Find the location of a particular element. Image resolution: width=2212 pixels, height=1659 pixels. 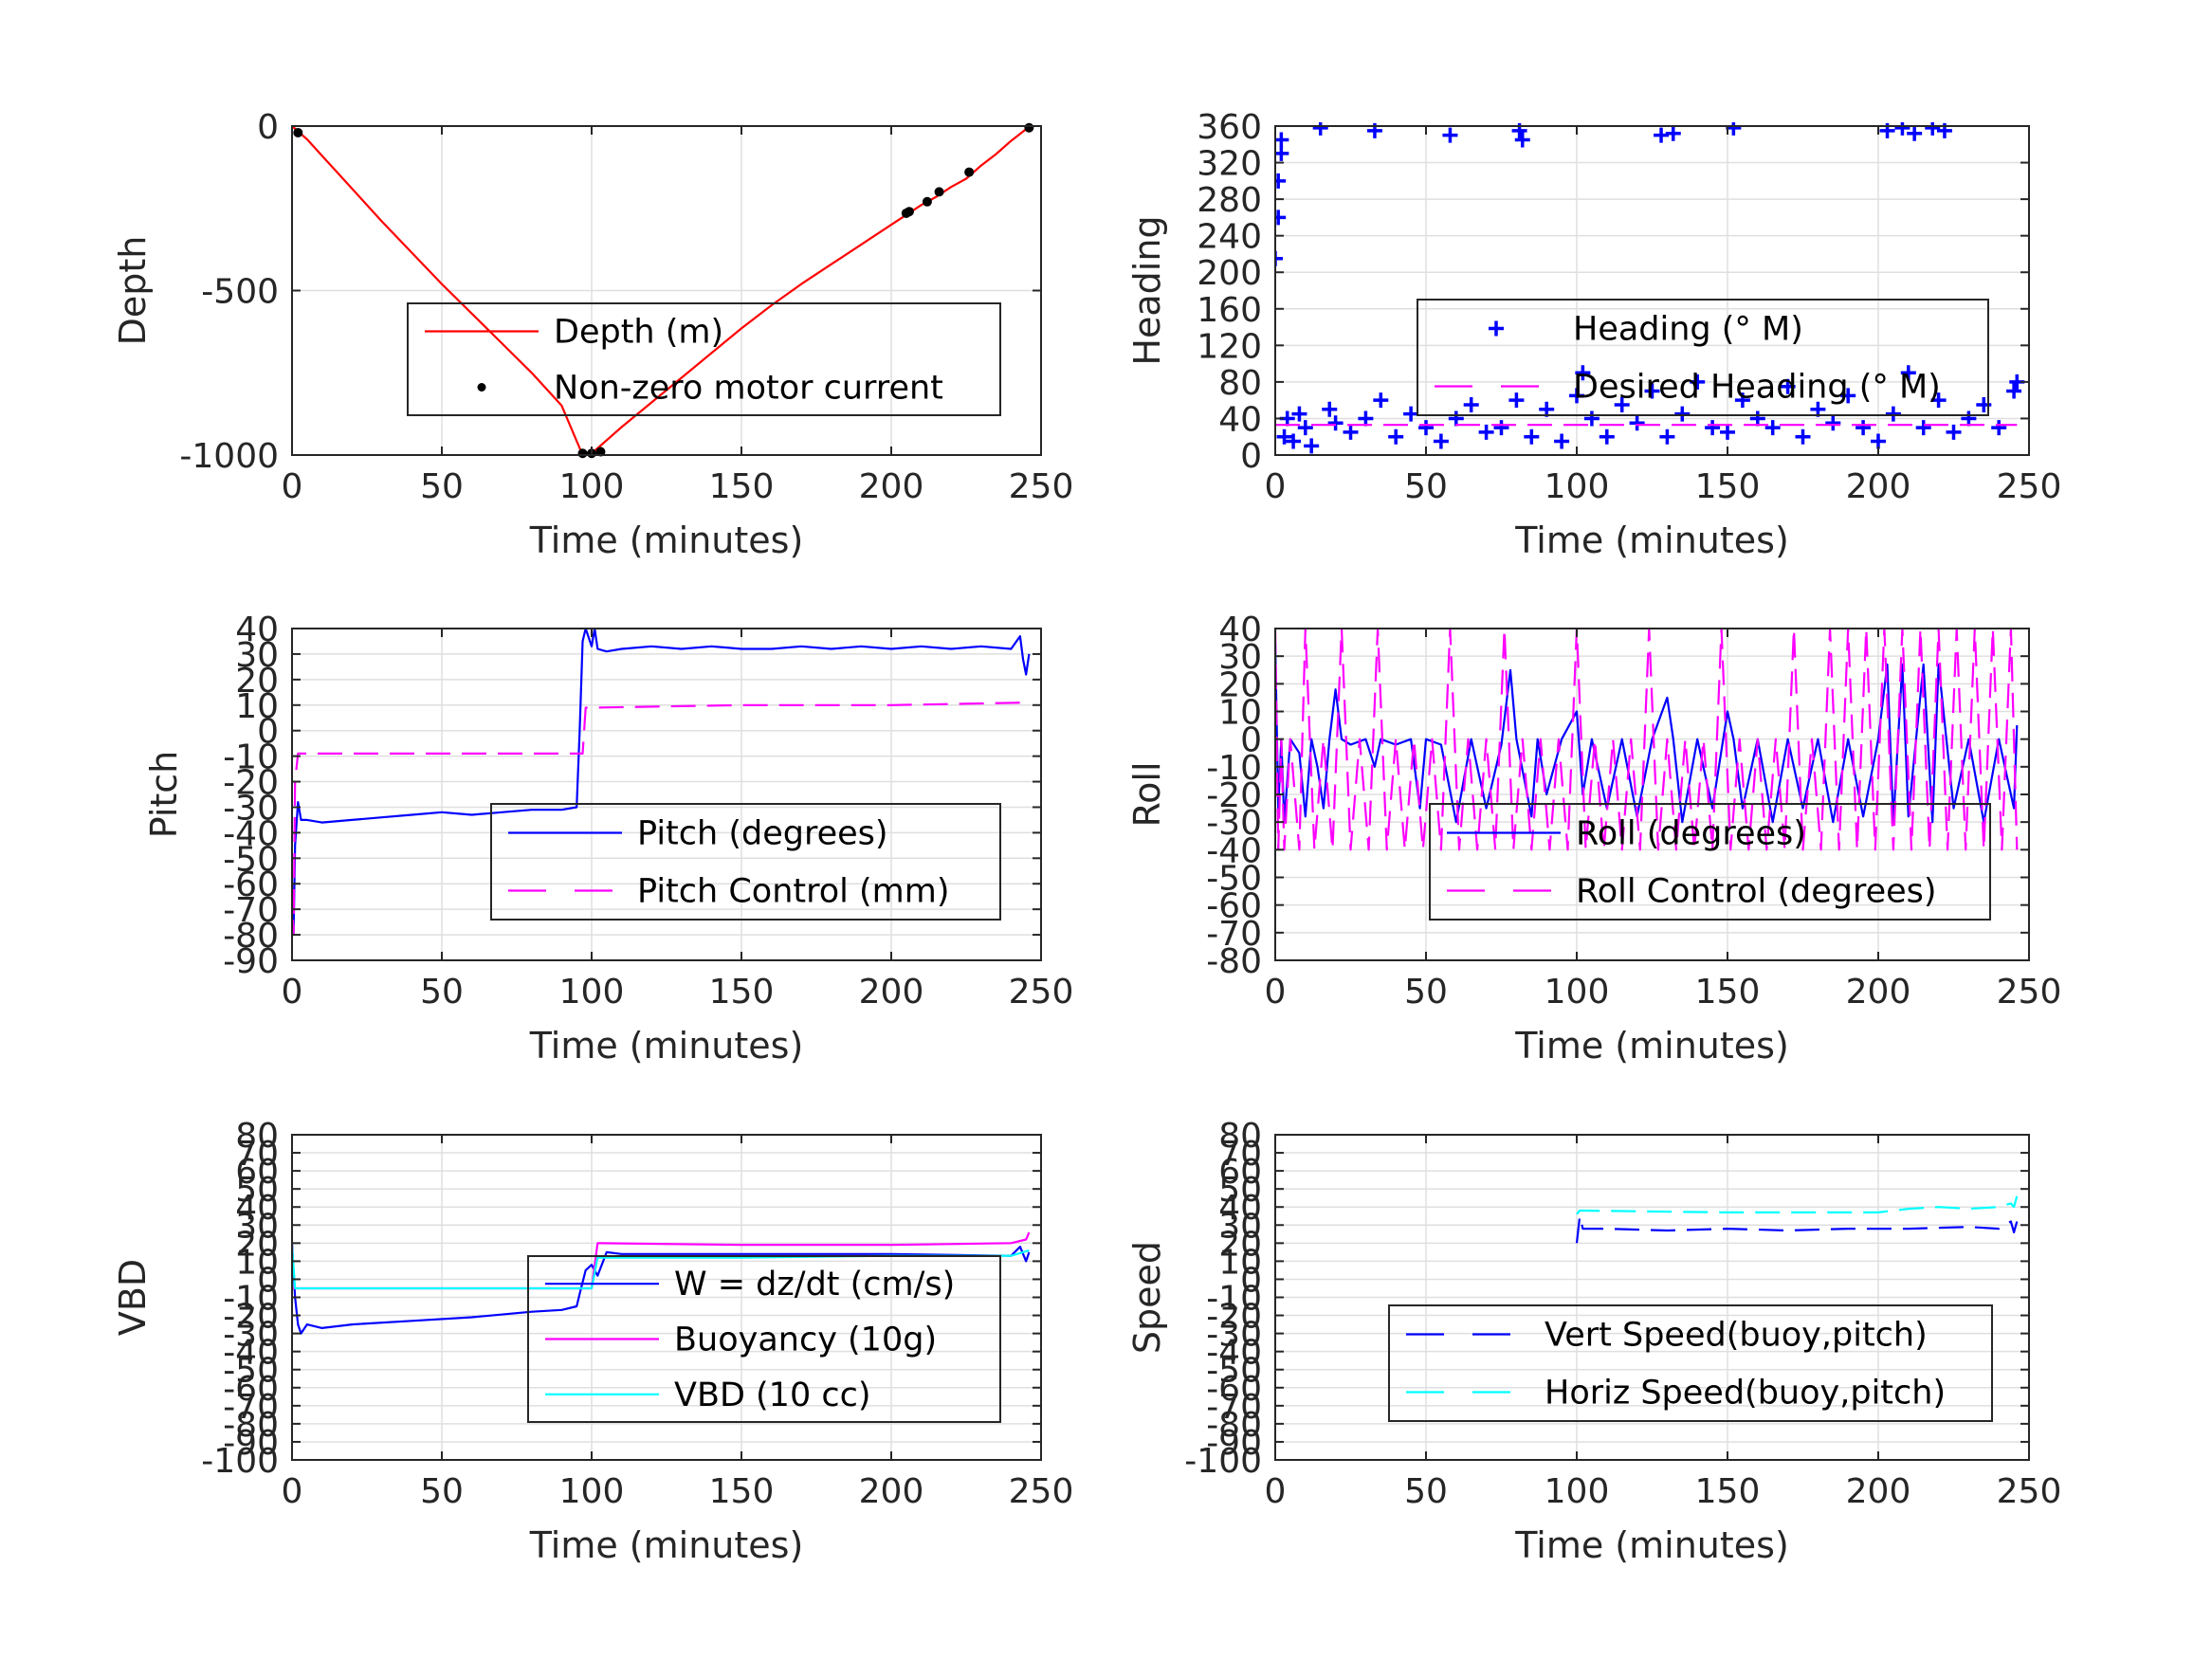

legend-box is located at coordinates (1690, 1363).